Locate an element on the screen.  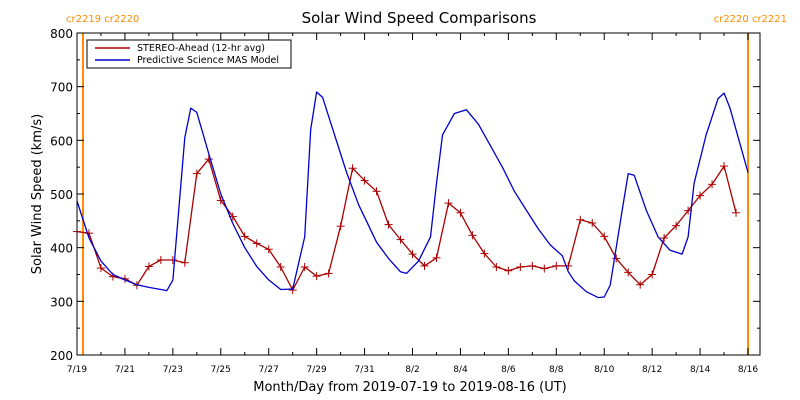
x-tick-label: 8/14 is located at coordinates (700, 370).